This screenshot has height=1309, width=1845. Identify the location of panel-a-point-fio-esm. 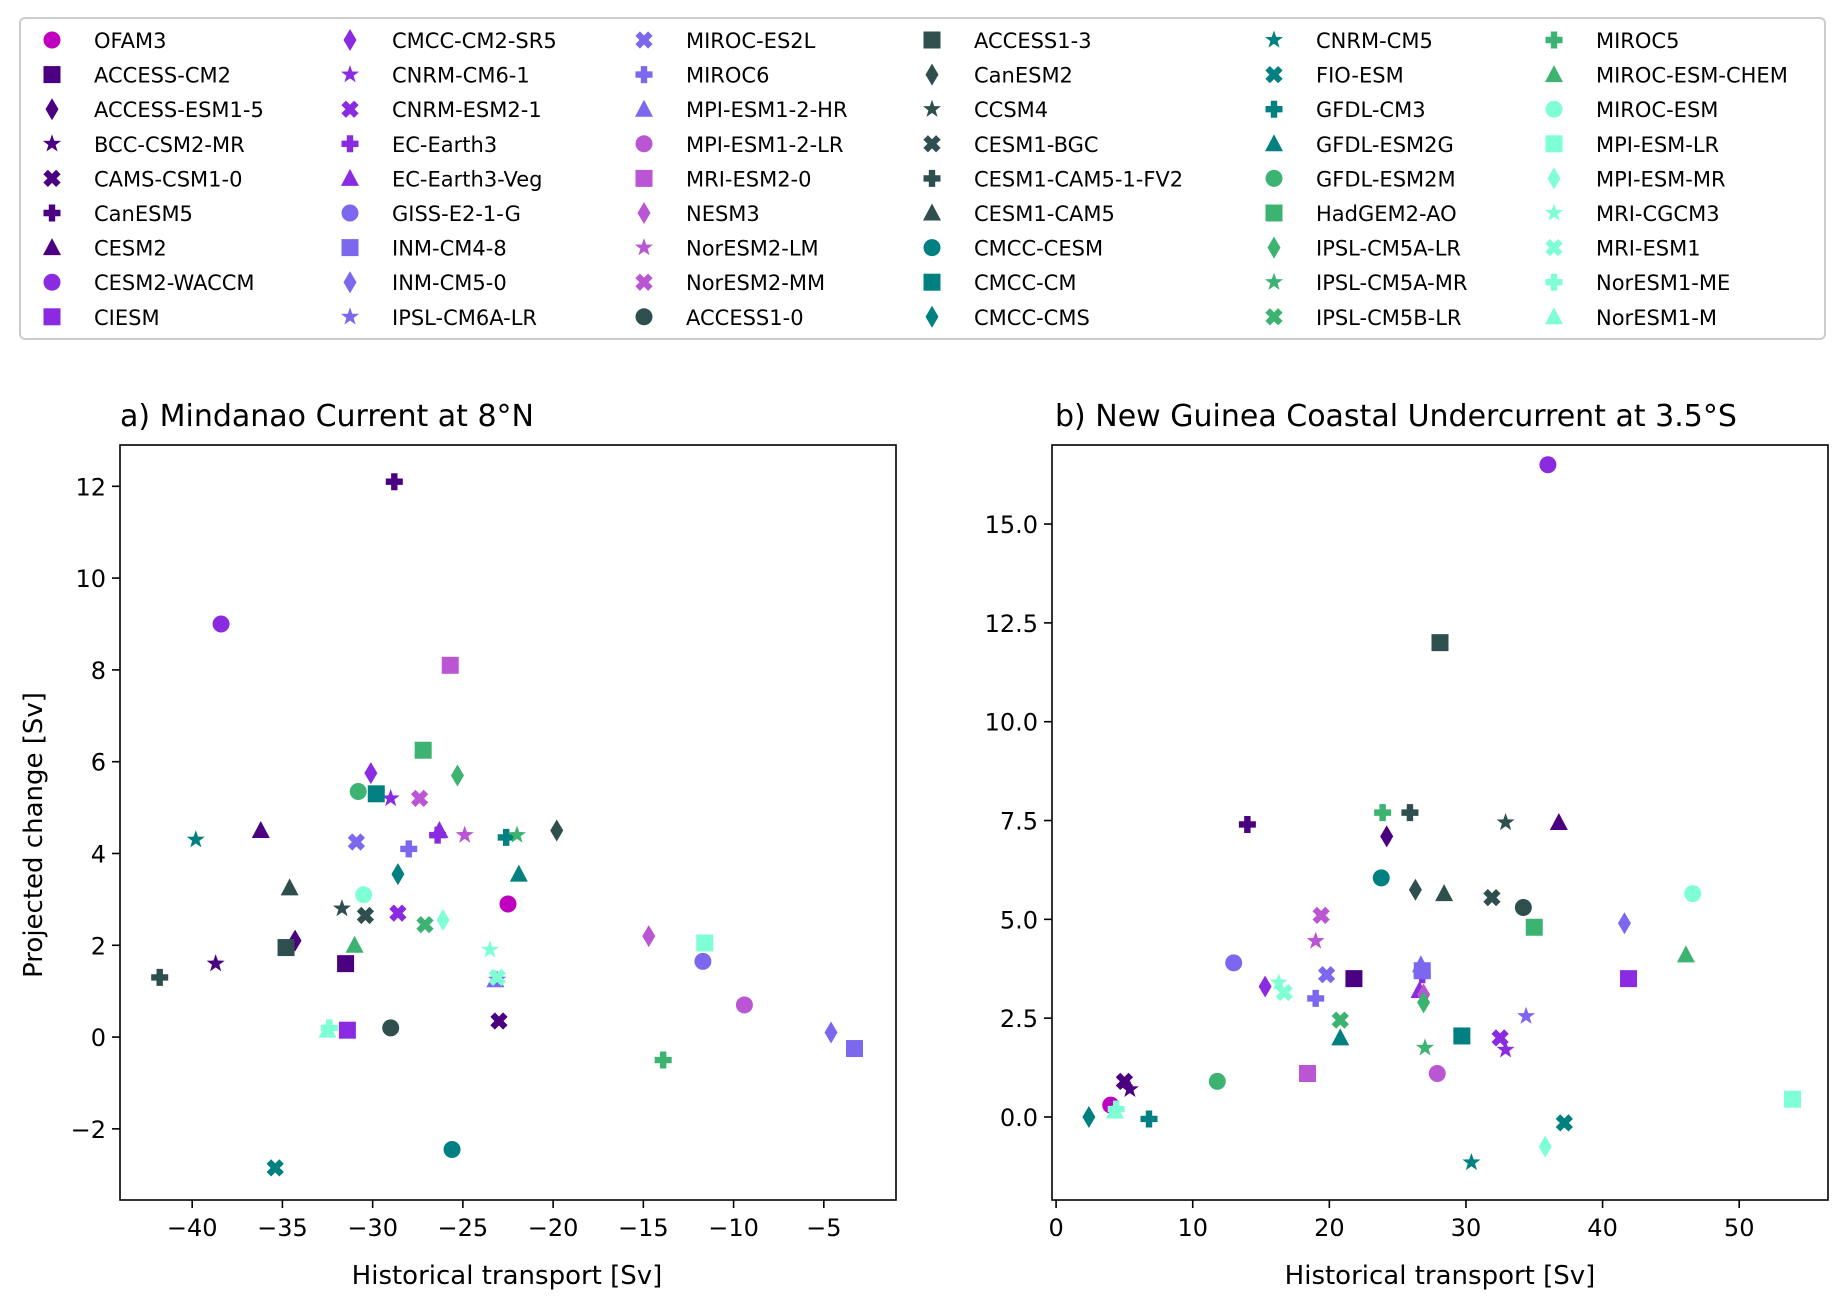
(275, 1168).